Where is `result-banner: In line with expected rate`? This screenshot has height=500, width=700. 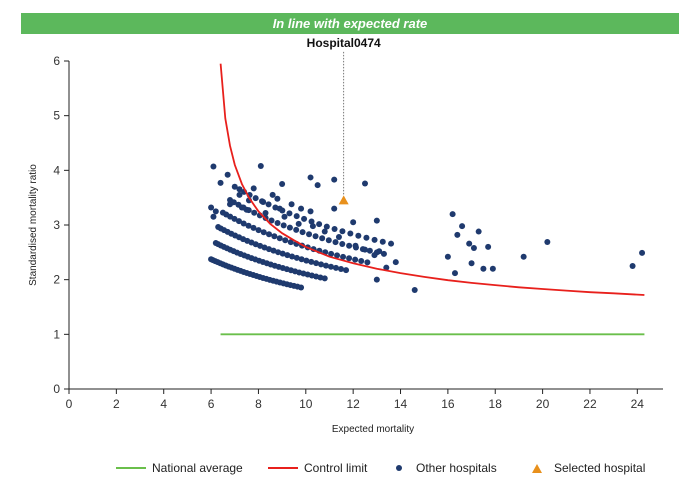
result-banner: In line with expected rate is located at coordinates (350, 23).